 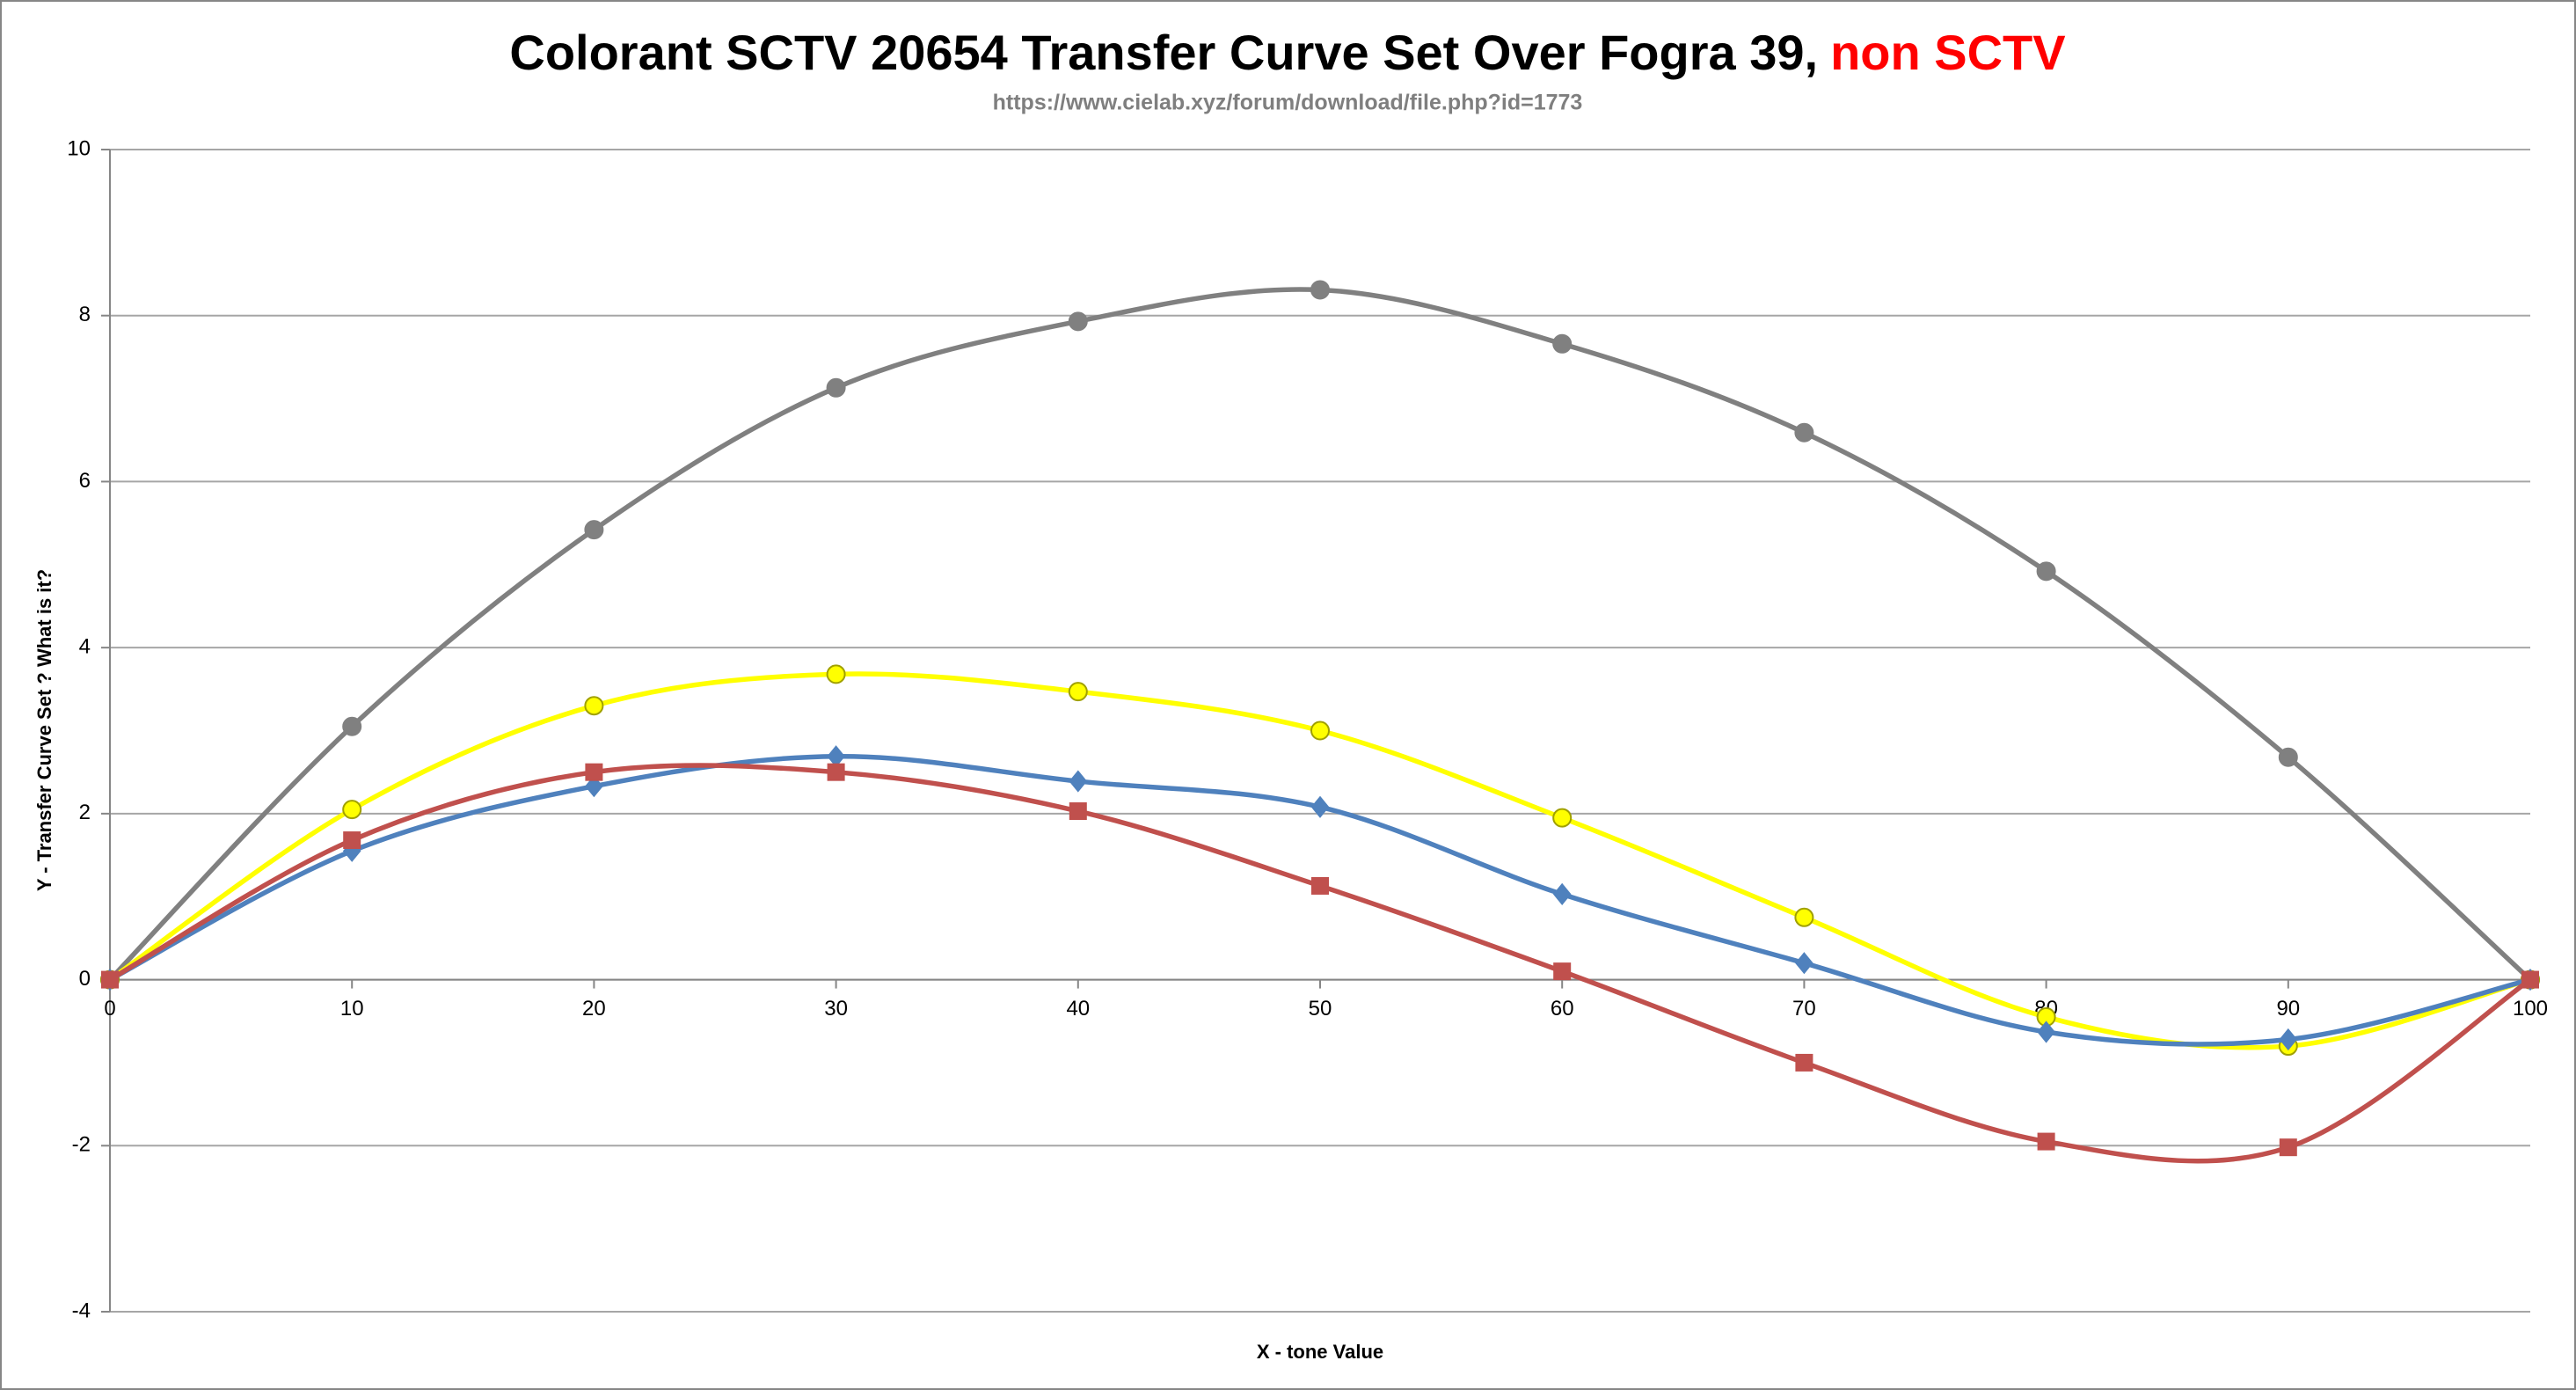 What do you see at coordinates (1078, 1009) in the screenshot?
I see `x-tick-label: 40` at bounding box center [1078, 1009].